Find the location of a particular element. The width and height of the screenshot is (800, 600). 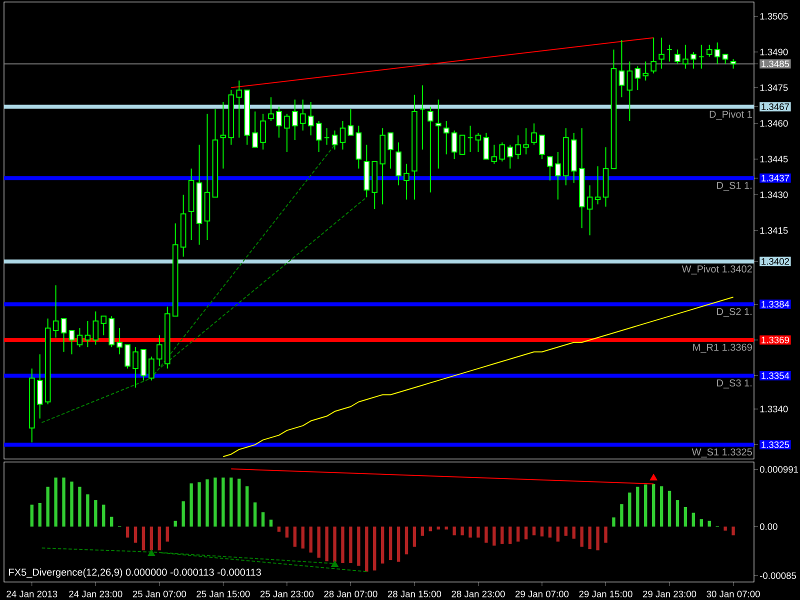

y-tick-label: 1.3475 is located at coordinates (774, 87).